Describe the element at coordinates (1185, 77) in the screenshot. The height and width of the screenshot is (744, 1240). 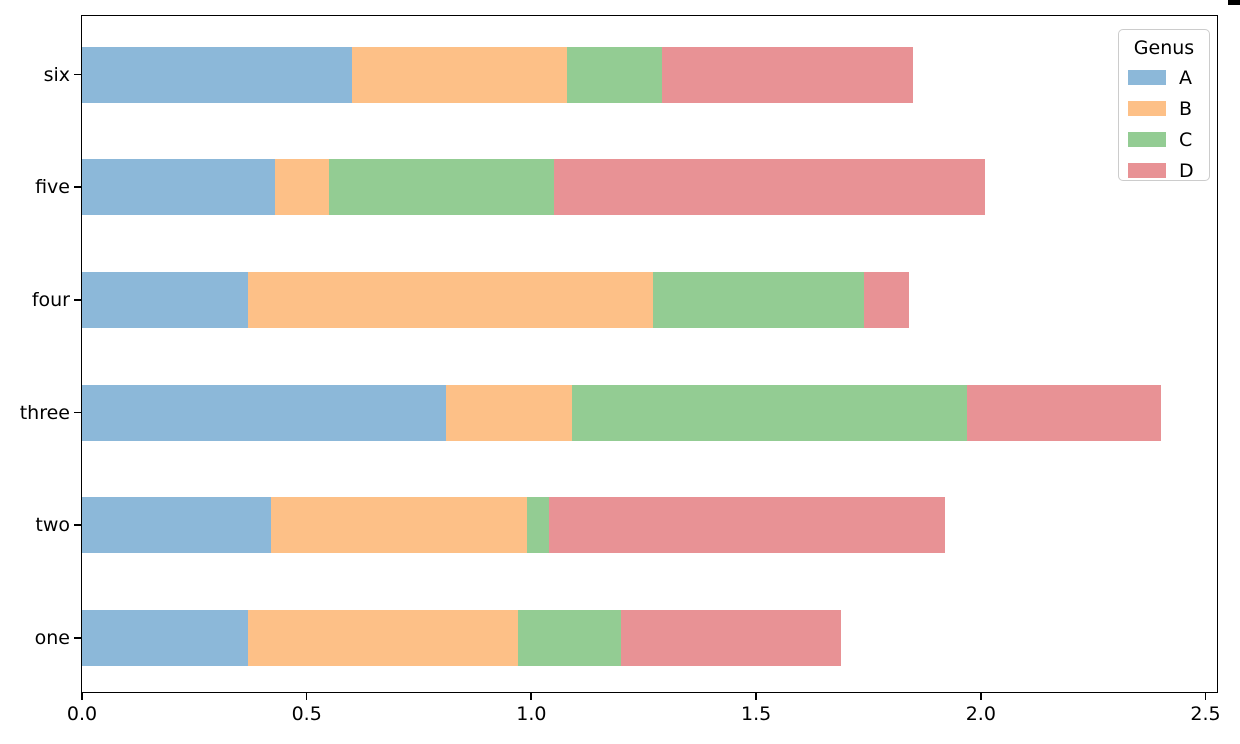
I see `legend-entry-label-A: A` at that location.